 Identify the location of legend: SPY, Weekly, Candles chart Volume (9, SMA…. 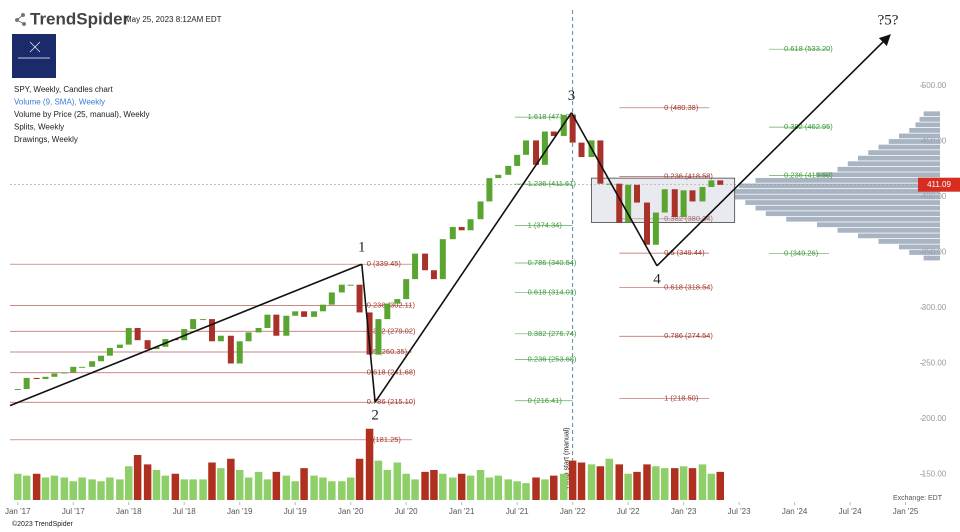
(81, 114).